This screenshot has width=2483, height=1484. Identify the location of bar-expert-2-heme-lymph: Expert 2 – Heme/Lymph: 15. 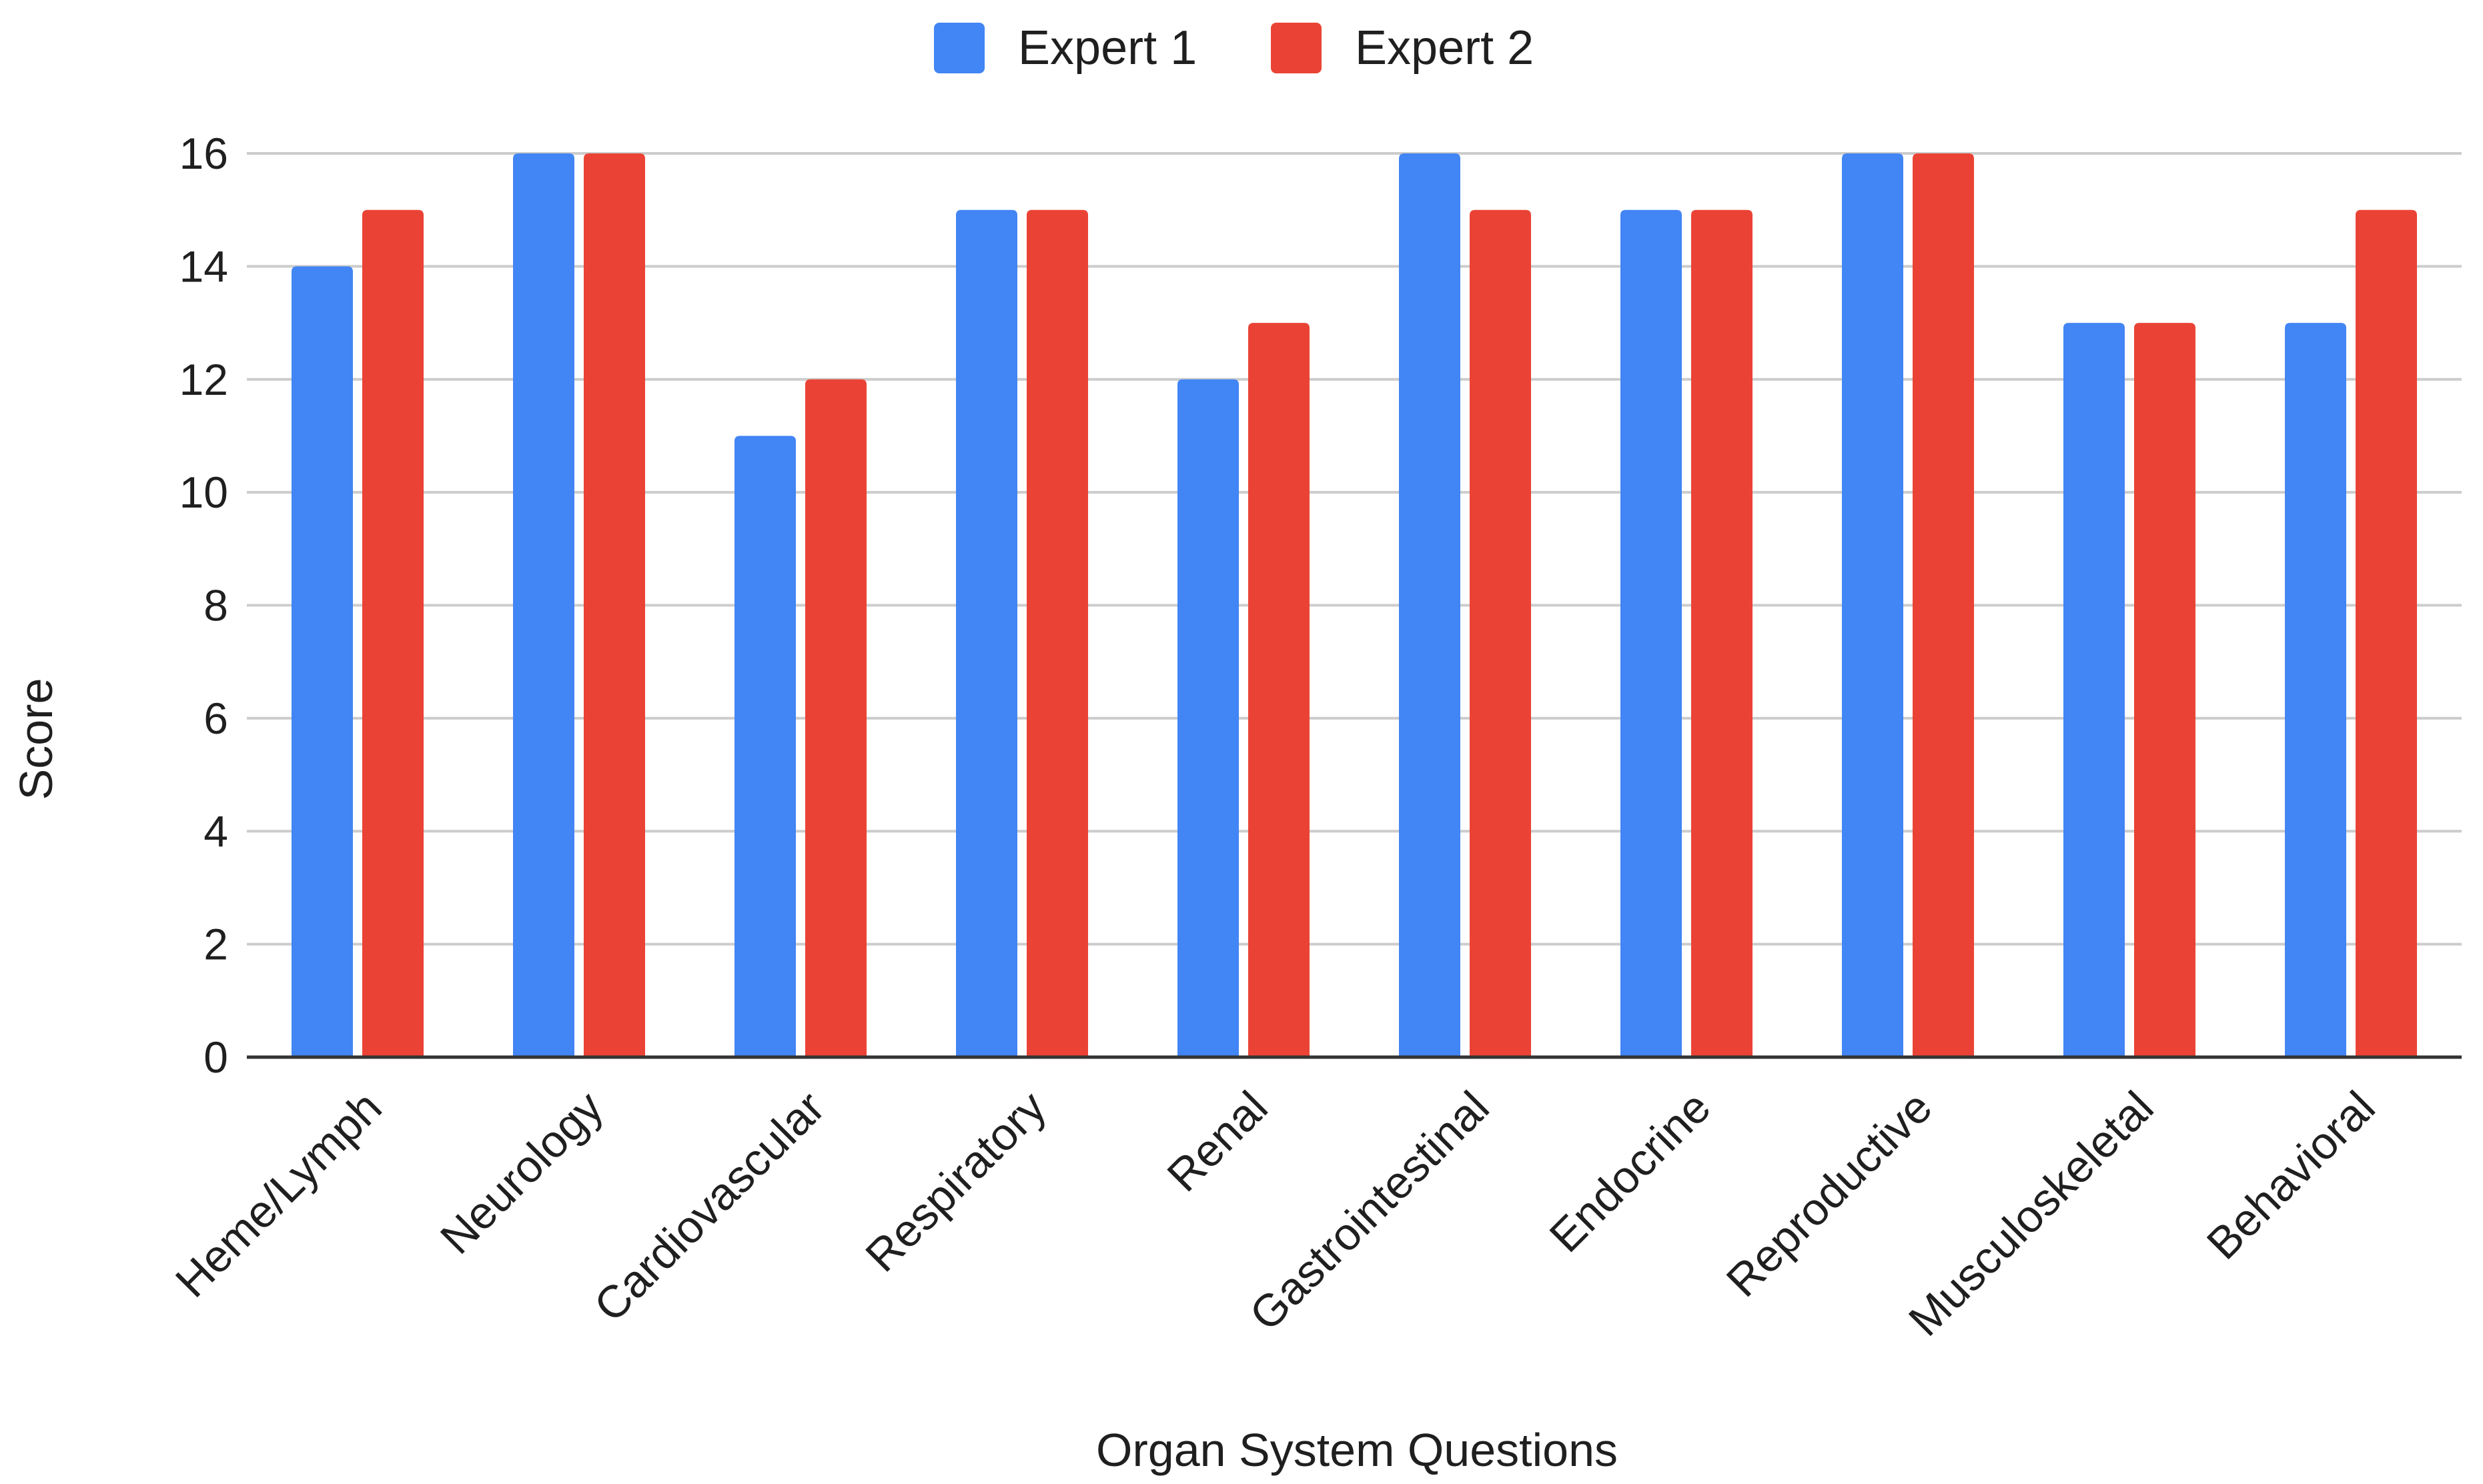
(393, 633).